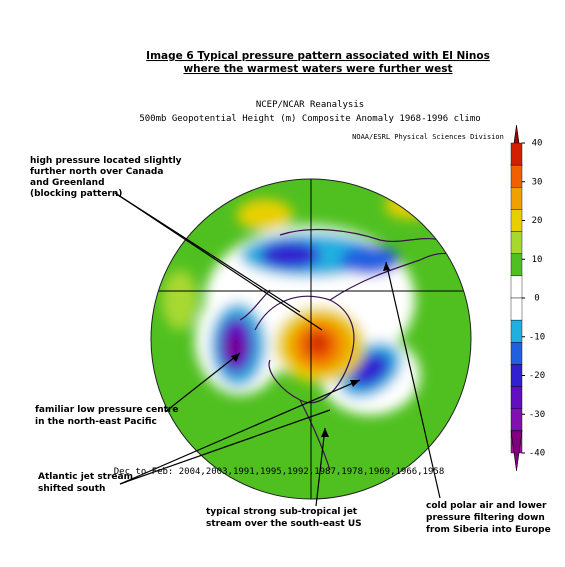 Image resolution: width=565 pixels, height=567 pixels. I want to click on colorbar-tick-label: 10, so click(537, 260).